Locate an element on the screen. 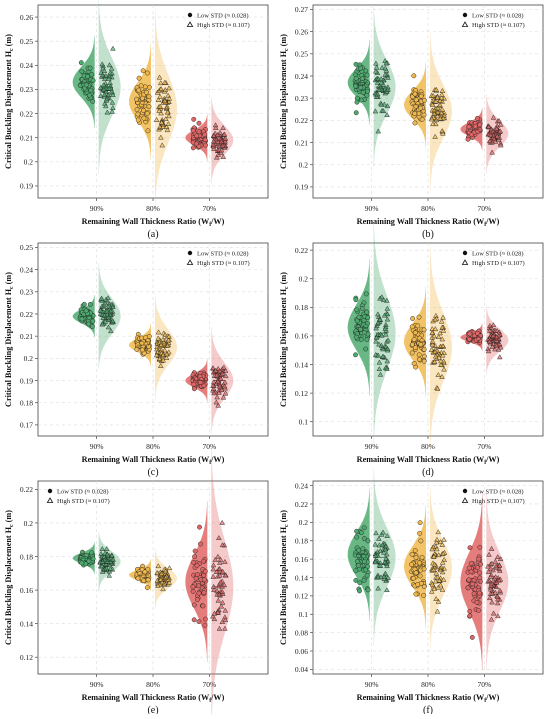  legend-marker-low-std is located at coordinates (465, 15).